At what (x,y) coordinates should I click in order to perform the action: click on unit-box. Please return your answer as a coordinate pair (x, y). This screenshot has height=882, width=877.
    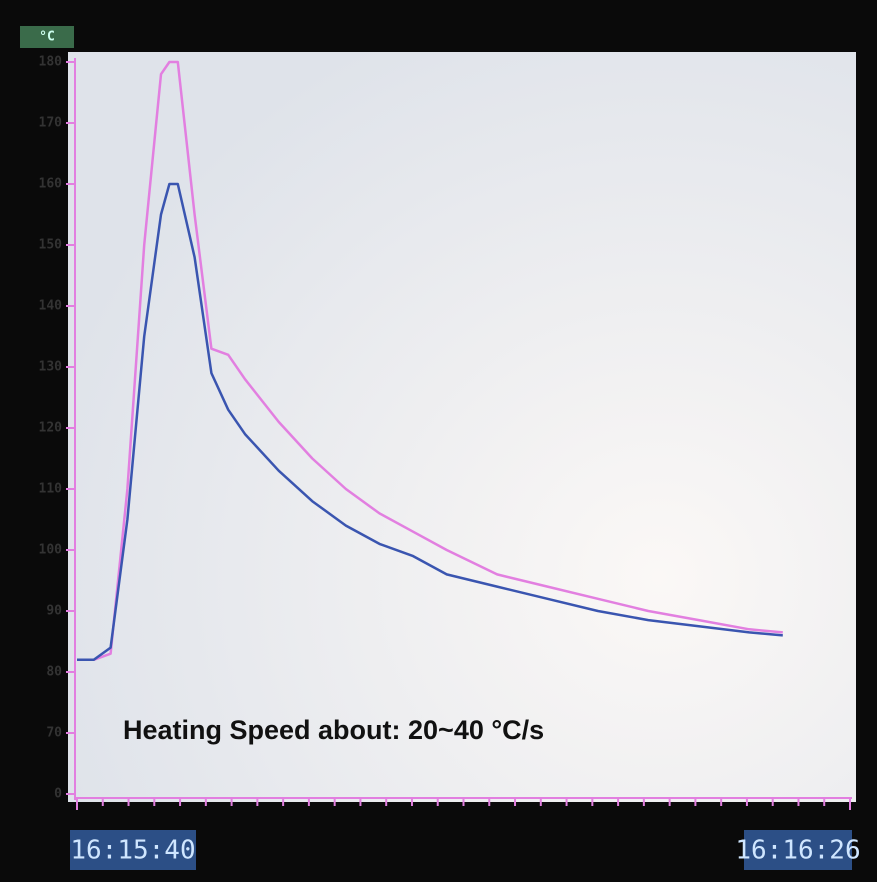
    Looking at the image, I should click on (47, 37).